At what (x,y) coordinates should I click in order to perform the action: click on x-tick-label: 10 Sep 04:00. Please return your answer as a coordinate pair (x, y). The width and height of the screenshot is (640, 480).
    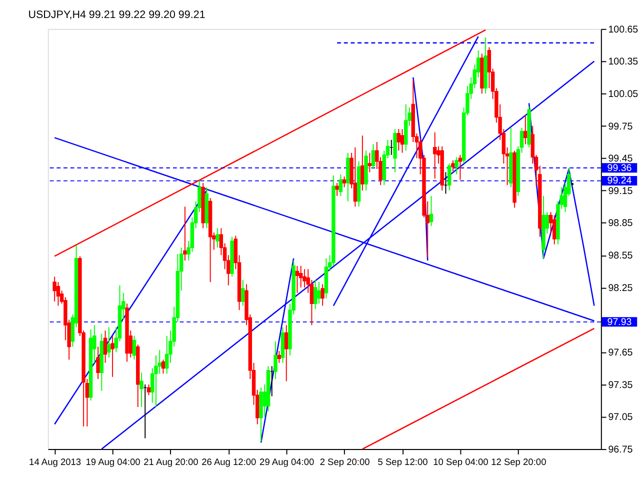
    Looking at the image, I should click on (460, 462).